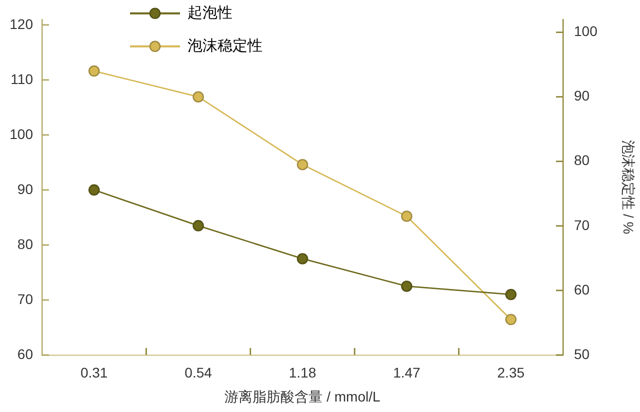  I want to click on y2-tick-label: 60, so click(582, 289).